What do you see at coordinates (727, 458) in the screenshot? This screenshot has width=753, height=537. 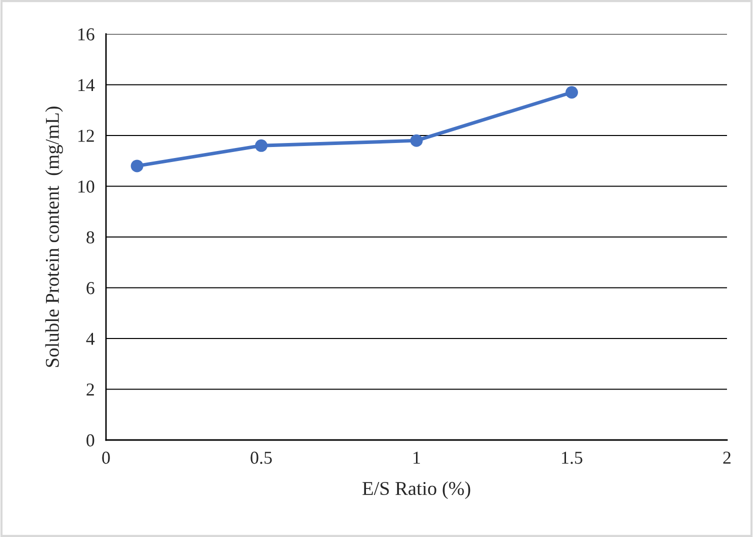 I see `x-tick-label: 2` at bounding box center [727, 458].